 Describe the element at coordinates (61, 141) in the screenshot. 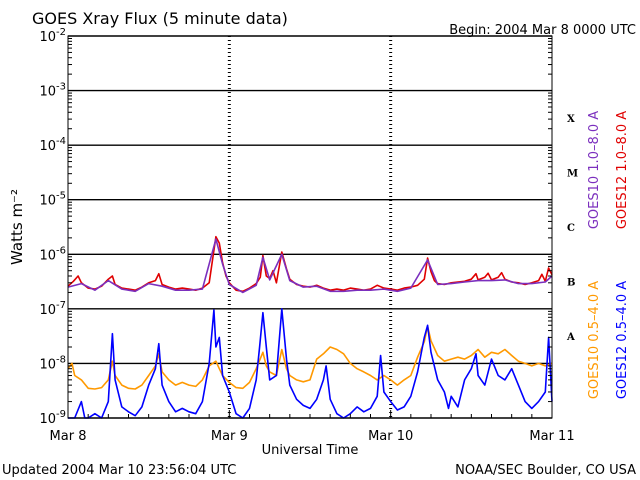

I see `y-tick-exponent: -4` at that location.